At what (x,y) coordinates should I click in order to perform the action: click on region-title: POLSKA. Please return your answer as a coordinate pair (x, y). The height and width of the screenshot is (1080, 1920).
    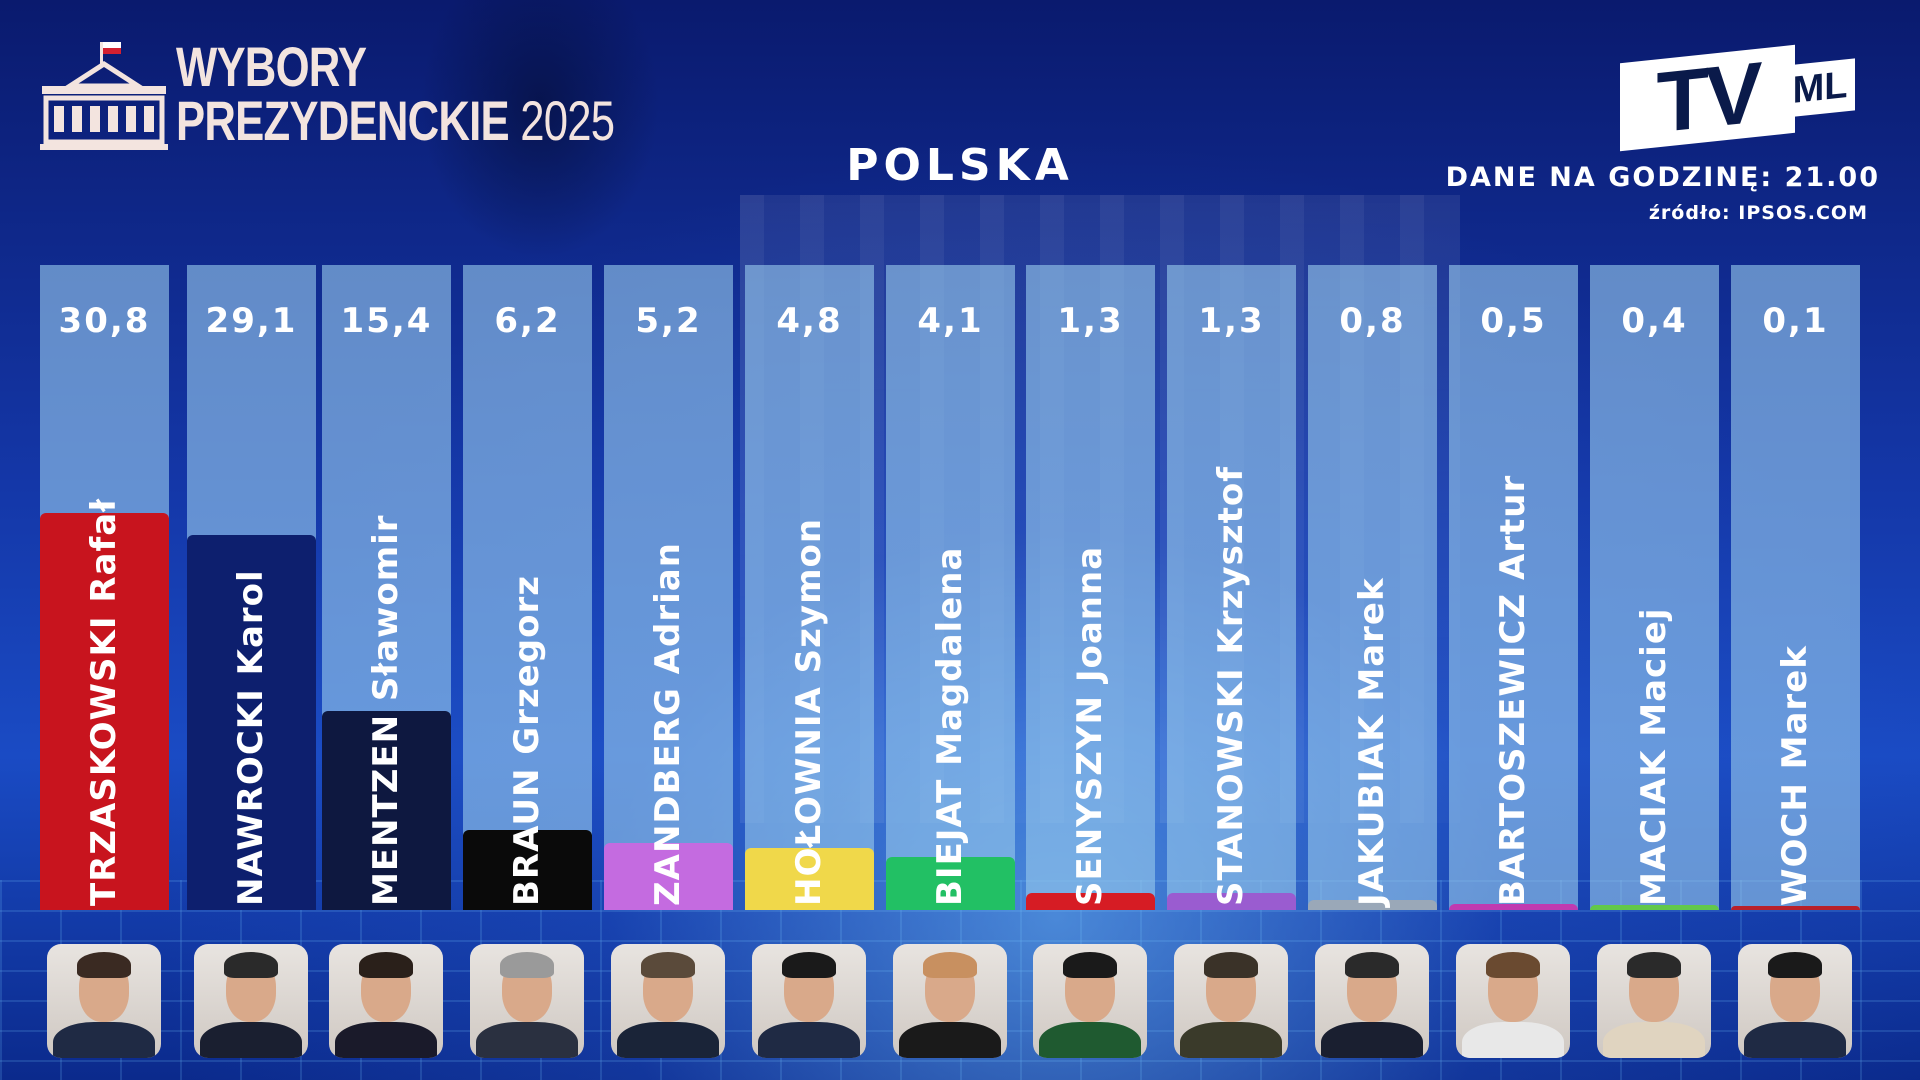
    Looking at the image, I should click on (960, 165).